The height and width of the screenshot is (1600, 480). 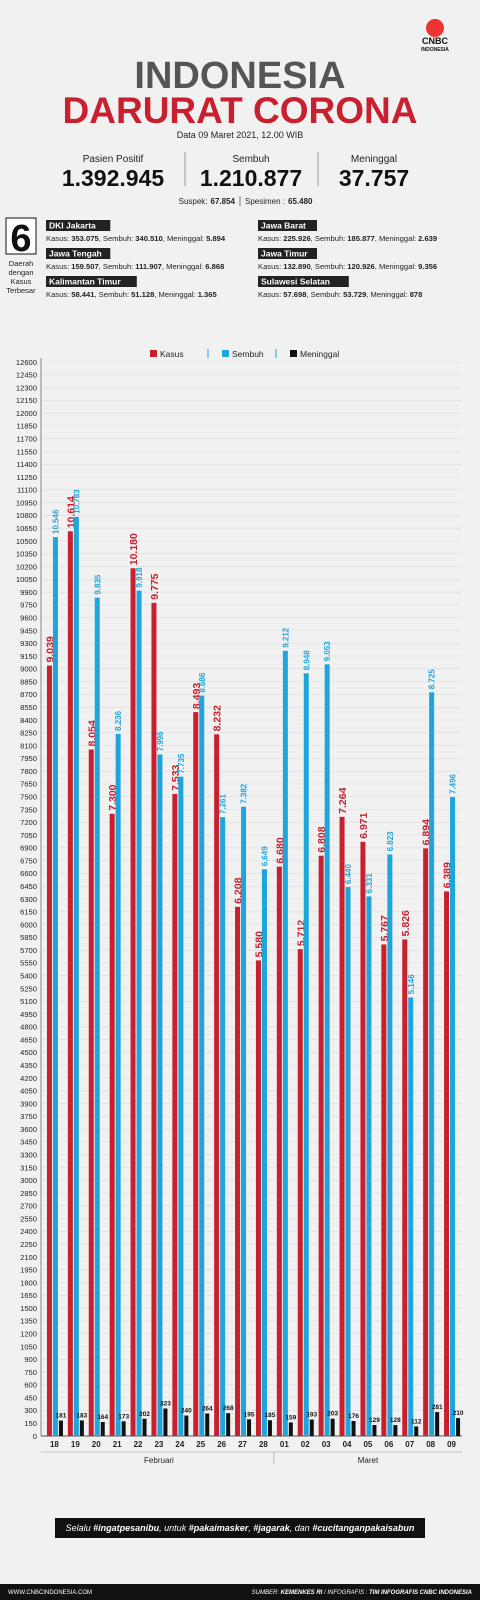 What do you see at coordinates (430, 1444) in the screenshot?
I see `x-tick-label: 08` at bounding box center [430, 1444].